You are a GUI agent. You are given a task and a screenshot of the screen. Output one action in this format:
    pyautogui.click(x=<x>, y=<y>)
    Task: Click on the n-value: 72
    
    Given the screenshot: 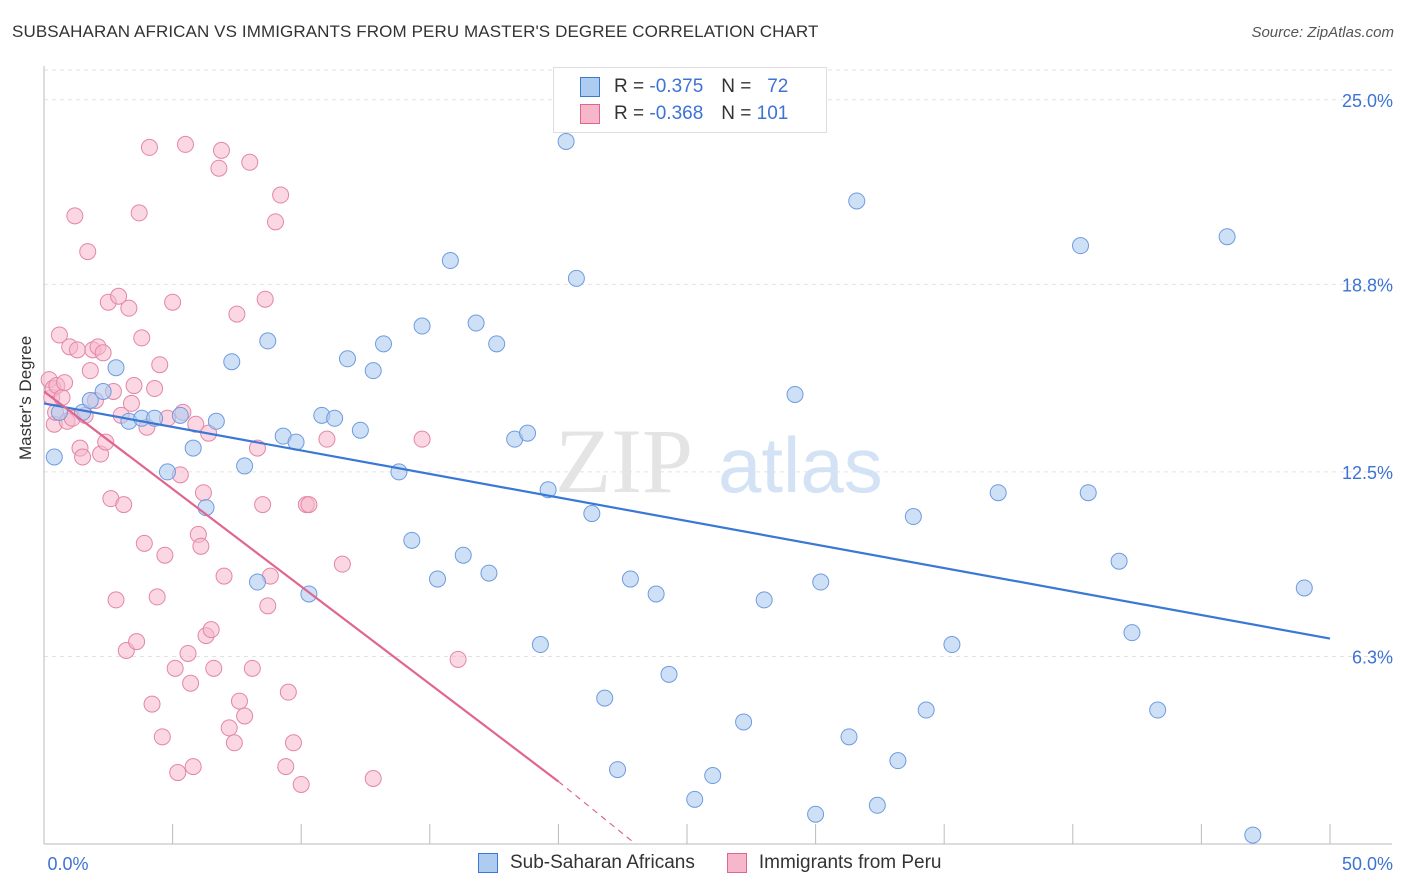 What is the action you would take?
    pyautogui.click(x=778, y=86)
    